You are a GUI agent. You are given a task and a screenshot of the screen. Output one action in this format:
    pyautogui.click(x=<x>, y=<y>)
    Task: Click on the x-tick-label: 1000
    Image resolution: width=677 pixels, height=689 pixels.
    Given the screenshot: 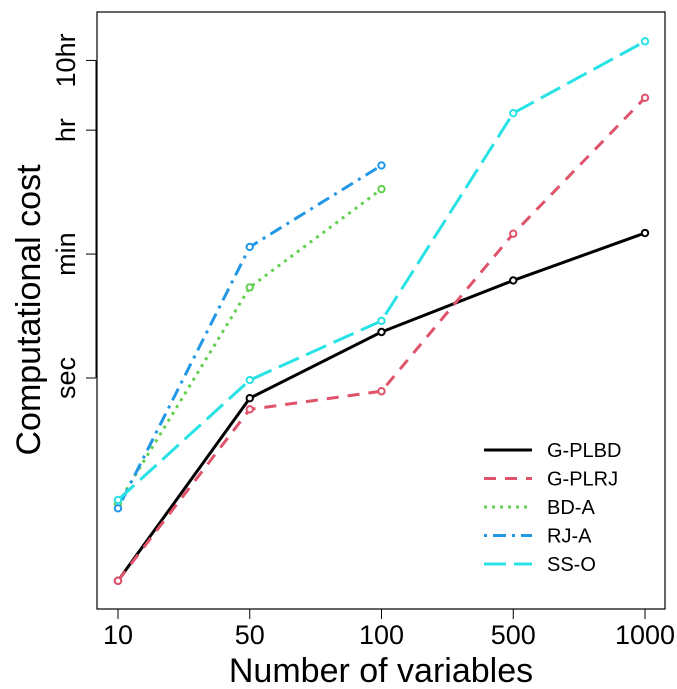 What is the action you would take?
    pyautogui.click(x=645, y=635)
    